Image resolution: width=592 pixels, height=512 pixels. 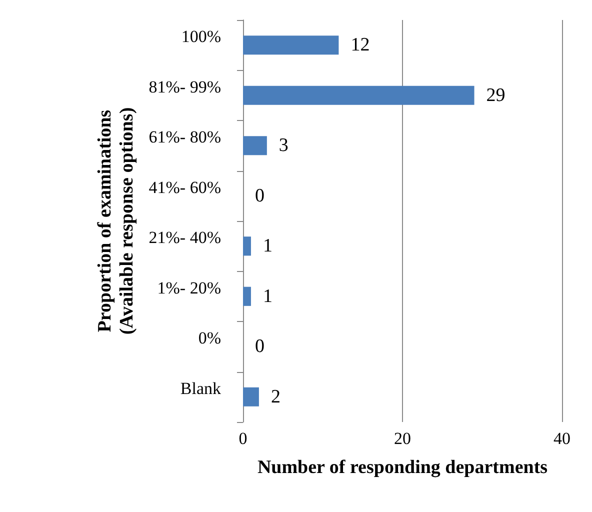 What do you see at coordinates (189, 288) in the screenshot?
I see `y-tick-label: 1%- 20%` at bounding box center [189, 288].